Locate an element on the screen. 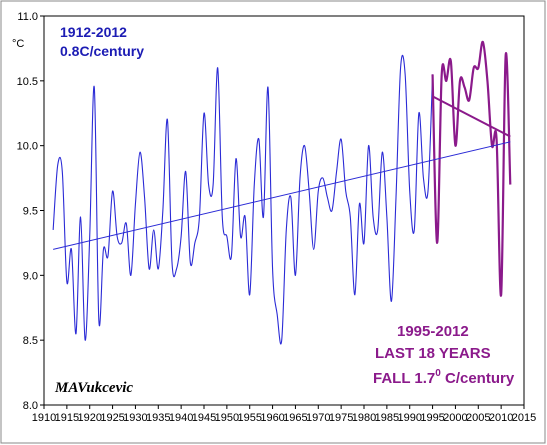 The image size is (547, 445). y-tick-label: 8.0 is located at coordinates (30, 406).